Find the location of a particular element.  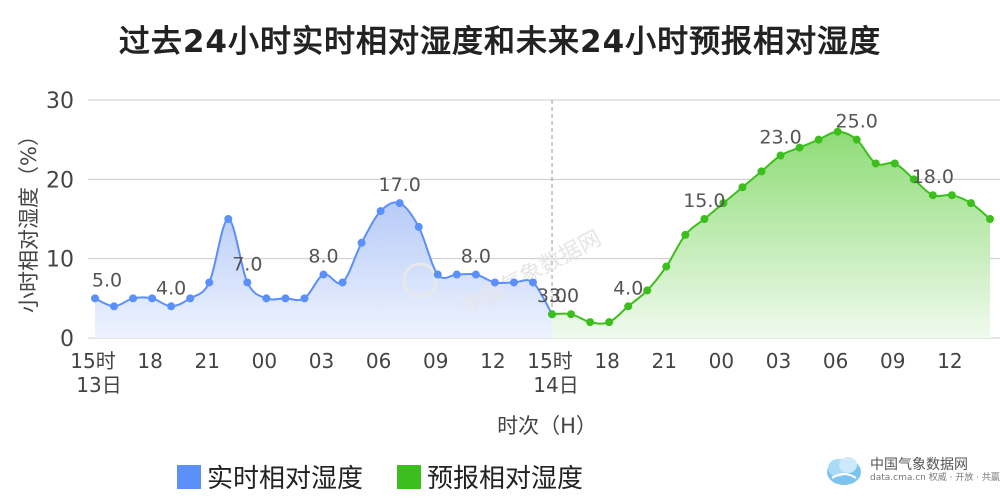

legend-swatch-actual is located at coordinates (188, 476).